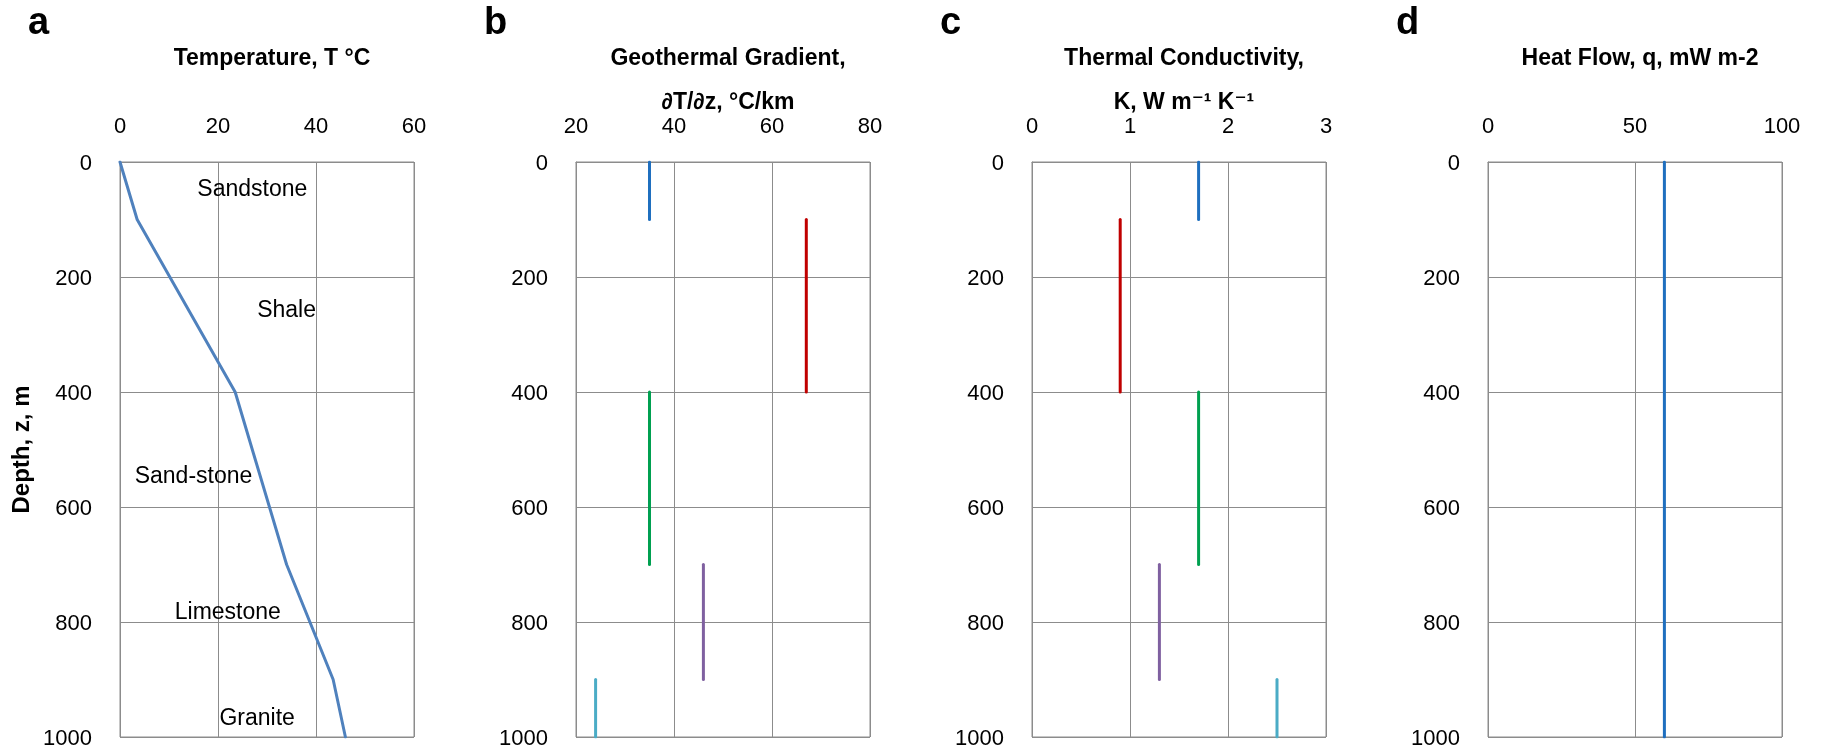 The width and height of the screenshot is (1825, 756). What do you see at coordinates (496, 21) in the screenshot?
I see `text: b` at bounding box center [496, 21].